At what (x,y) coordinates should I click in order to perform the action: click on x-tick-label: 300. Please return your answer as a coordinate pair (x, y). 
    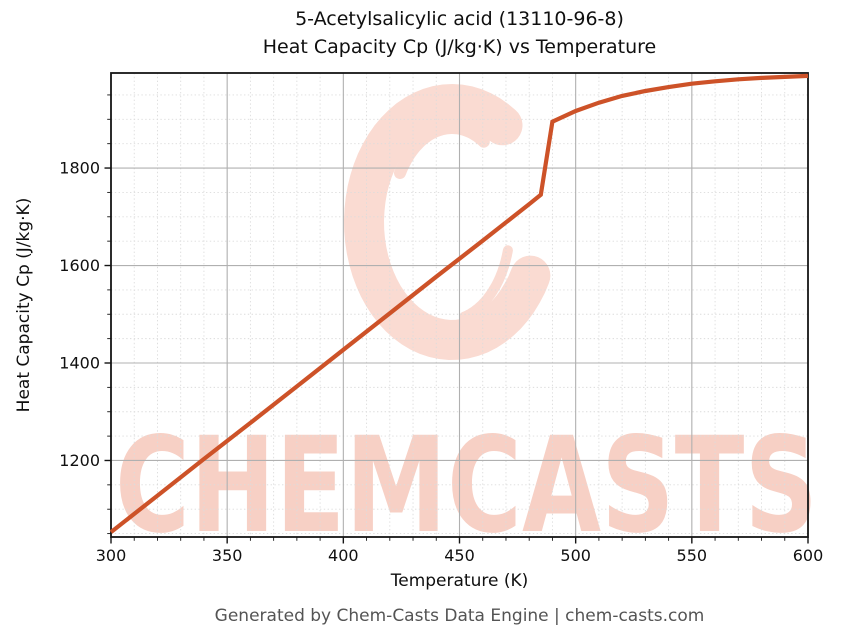
    Looking at the image, I should click on (111, 555).